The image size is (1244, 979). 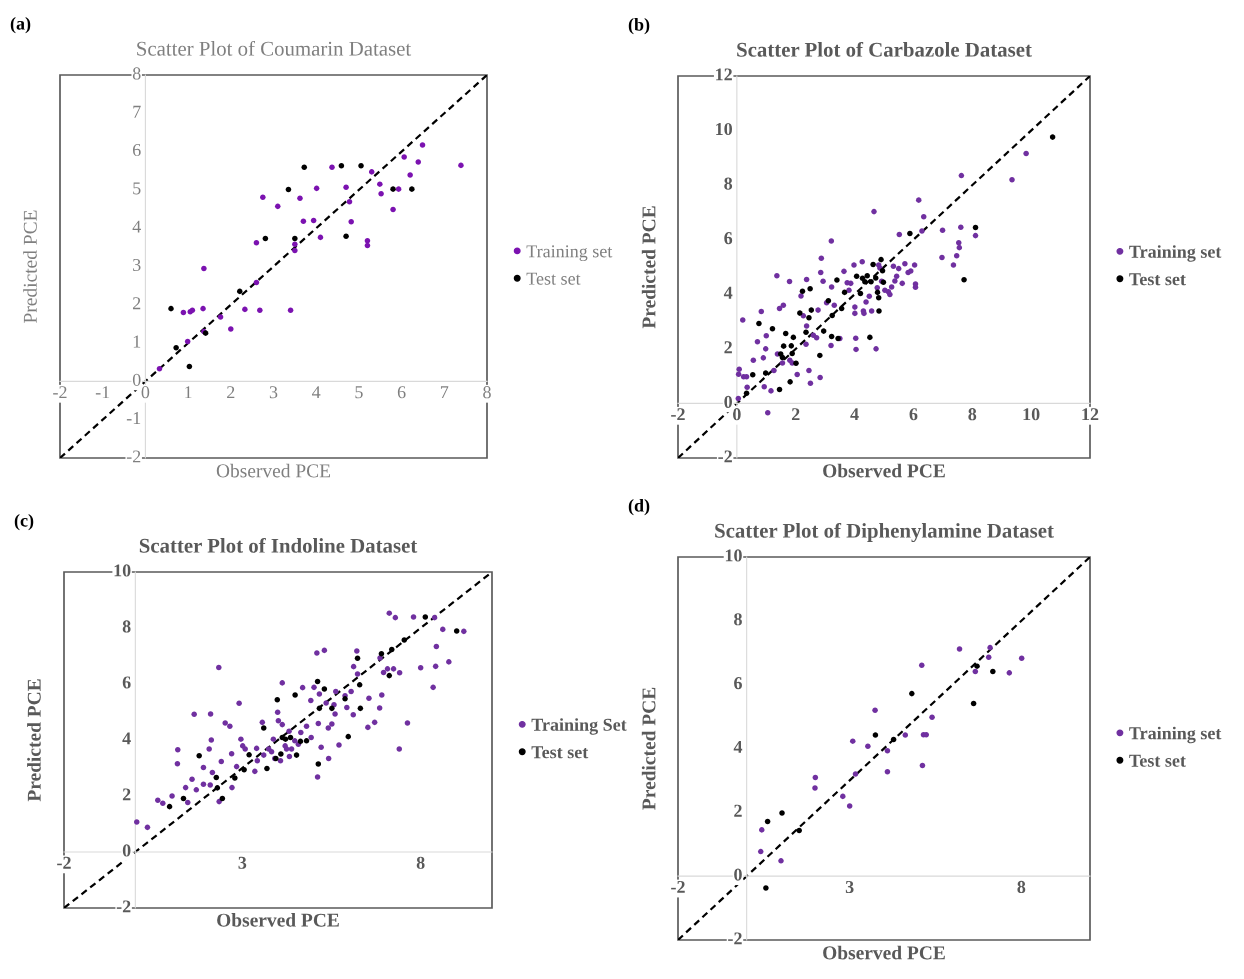 What do you see at coordinates (102, 392) in the screenshot?
I see `x-tick-label: -1` at bounding box center [102, 392].